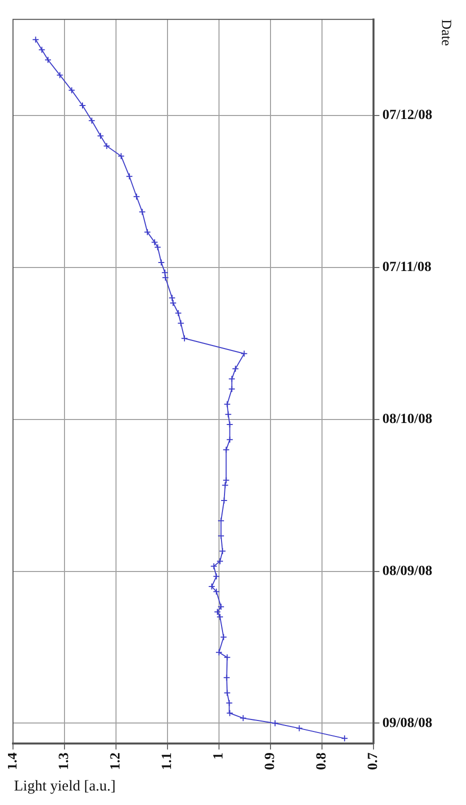 The width and height of the screenshot is (466, 805). Describe the element at coordinates (219, 756) in the screenshot. I see `x-tick-label: 1` at that location.